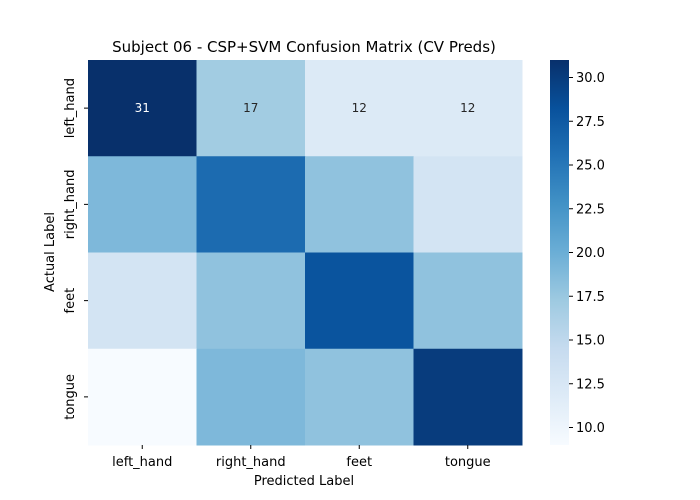 Image resolution: width=700 pixels, height=500 pixels. Describe the element at coordinates (359, 462) in the screenshot. I see `x-tick-label: feet` at that location.